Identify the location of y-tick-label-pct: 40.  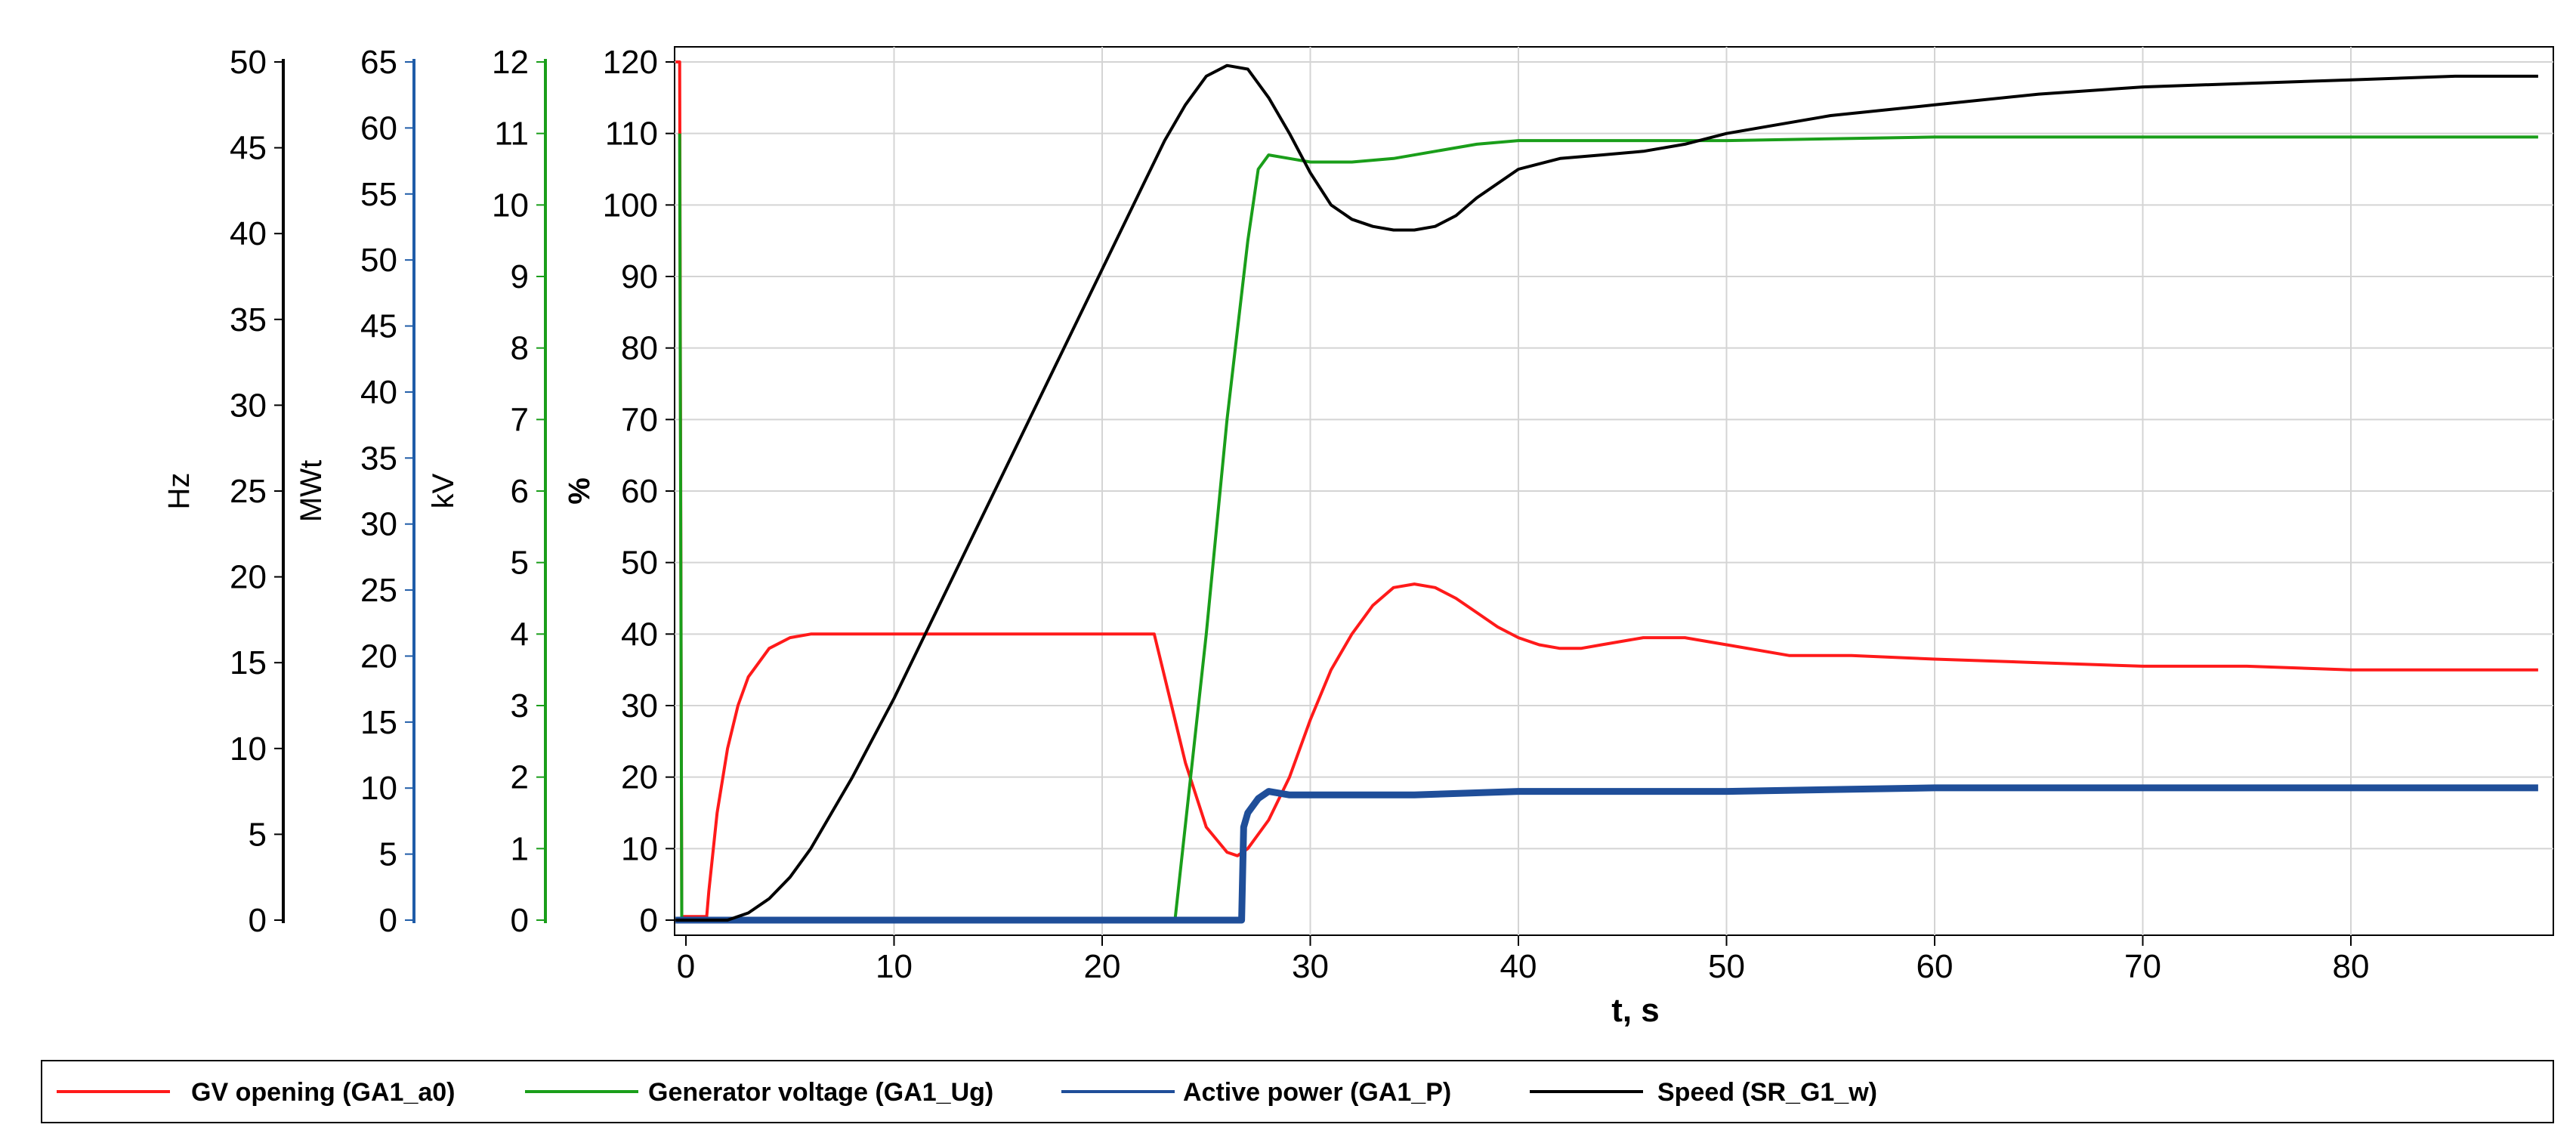
(639, 634).